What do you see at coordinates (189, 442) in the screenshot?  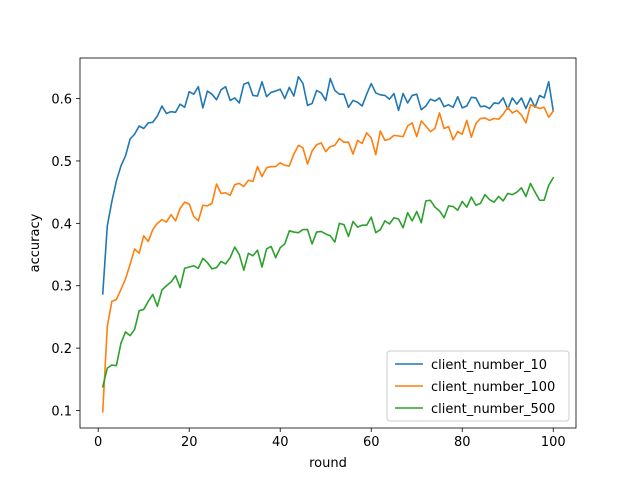 I see `x-tick-label: 20` at bounding box center [189, 442].